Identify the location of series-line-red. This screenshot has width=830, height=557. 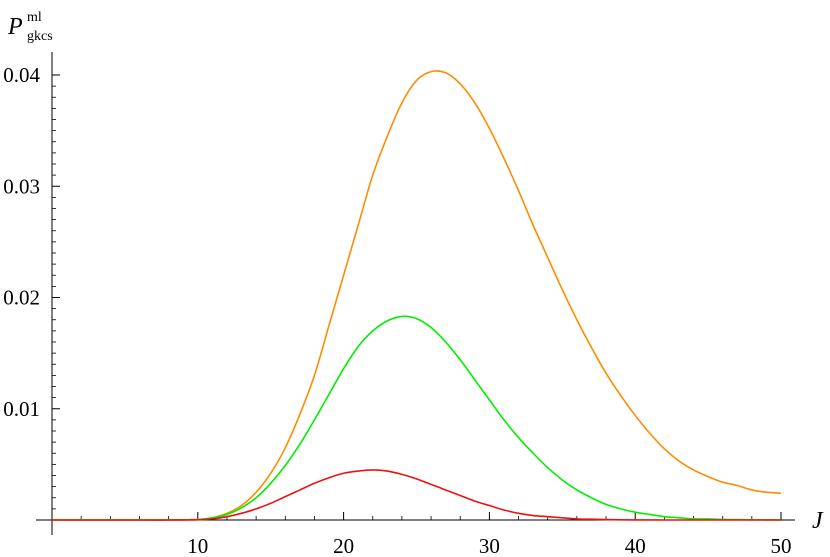
(416, 495).